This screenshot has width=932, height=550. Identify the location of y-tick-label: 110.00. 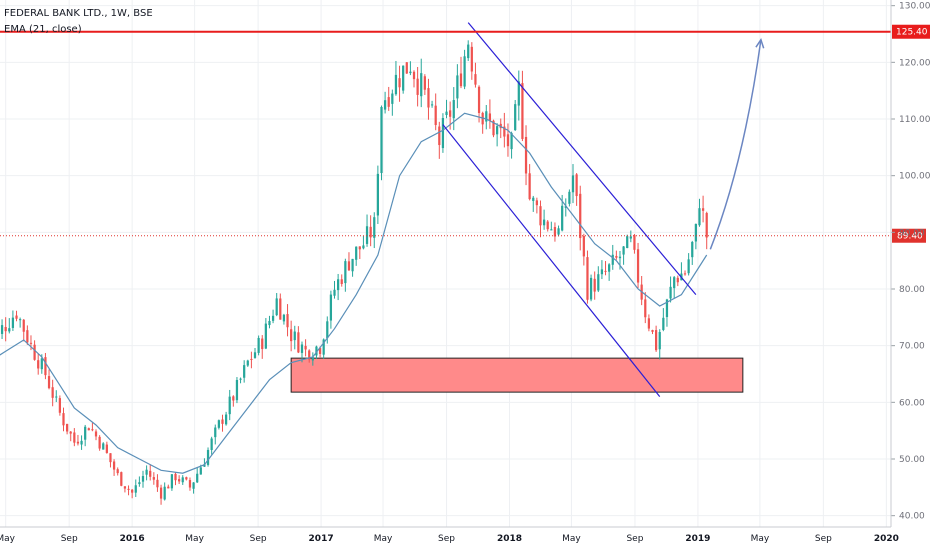
(915, 120).